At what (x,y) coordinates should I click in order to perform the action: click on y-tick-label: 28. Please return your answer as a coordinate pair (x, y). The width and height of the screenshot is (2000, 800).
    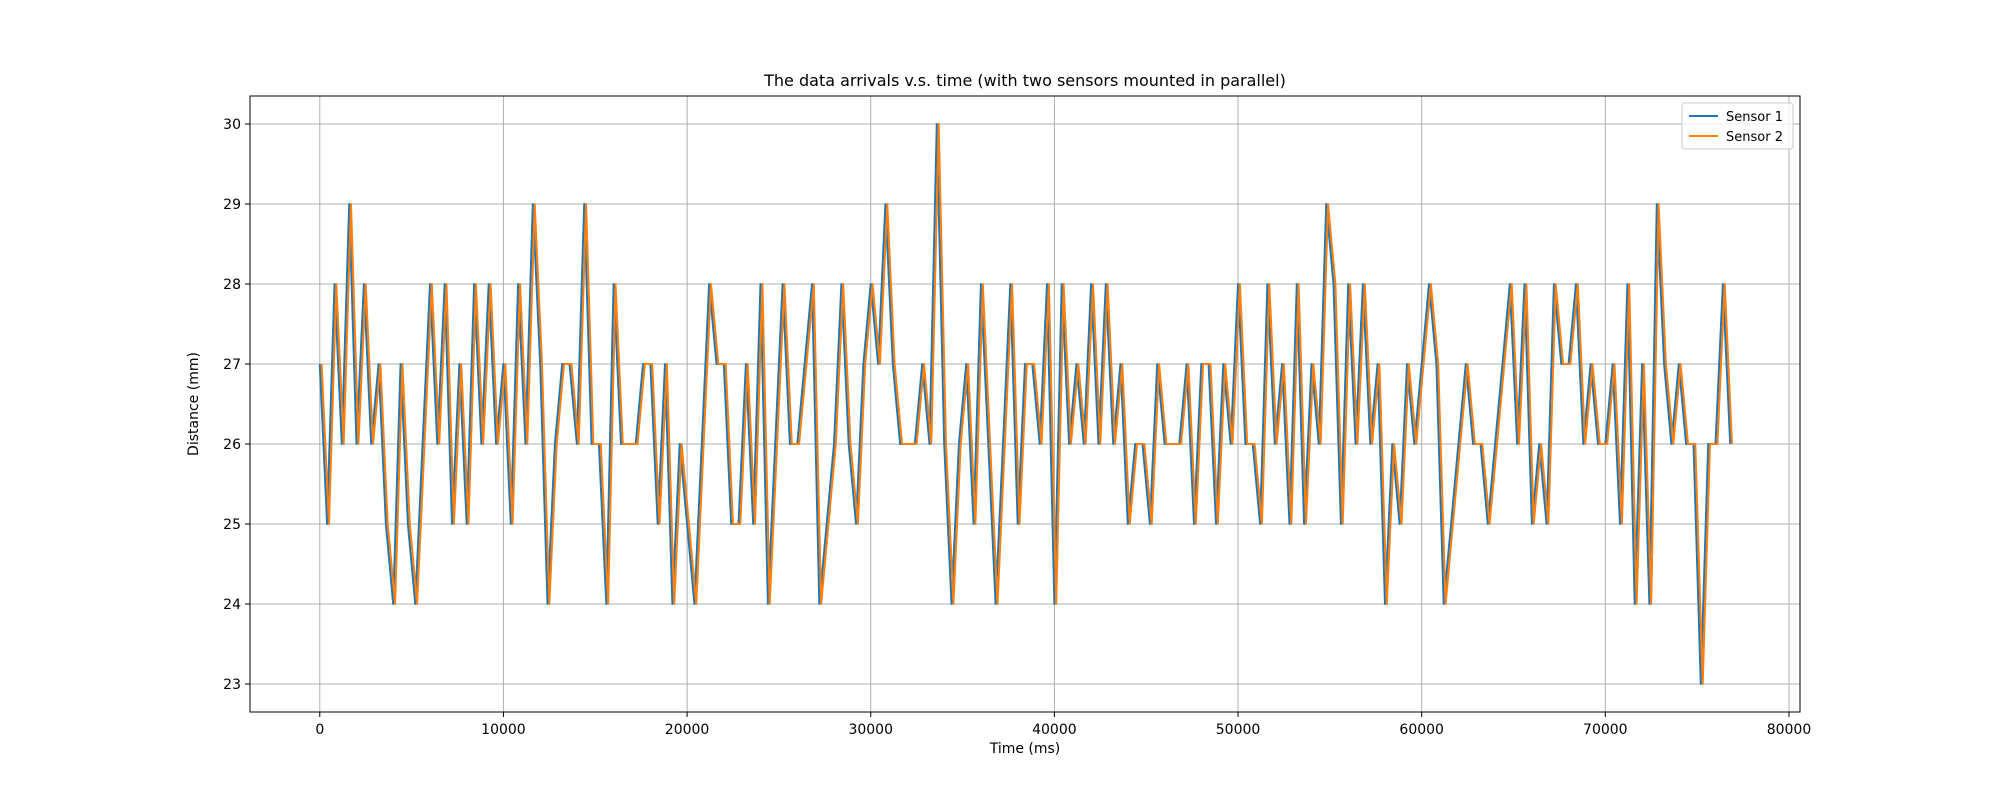
    Looking at the image, I should click on (232, 285).